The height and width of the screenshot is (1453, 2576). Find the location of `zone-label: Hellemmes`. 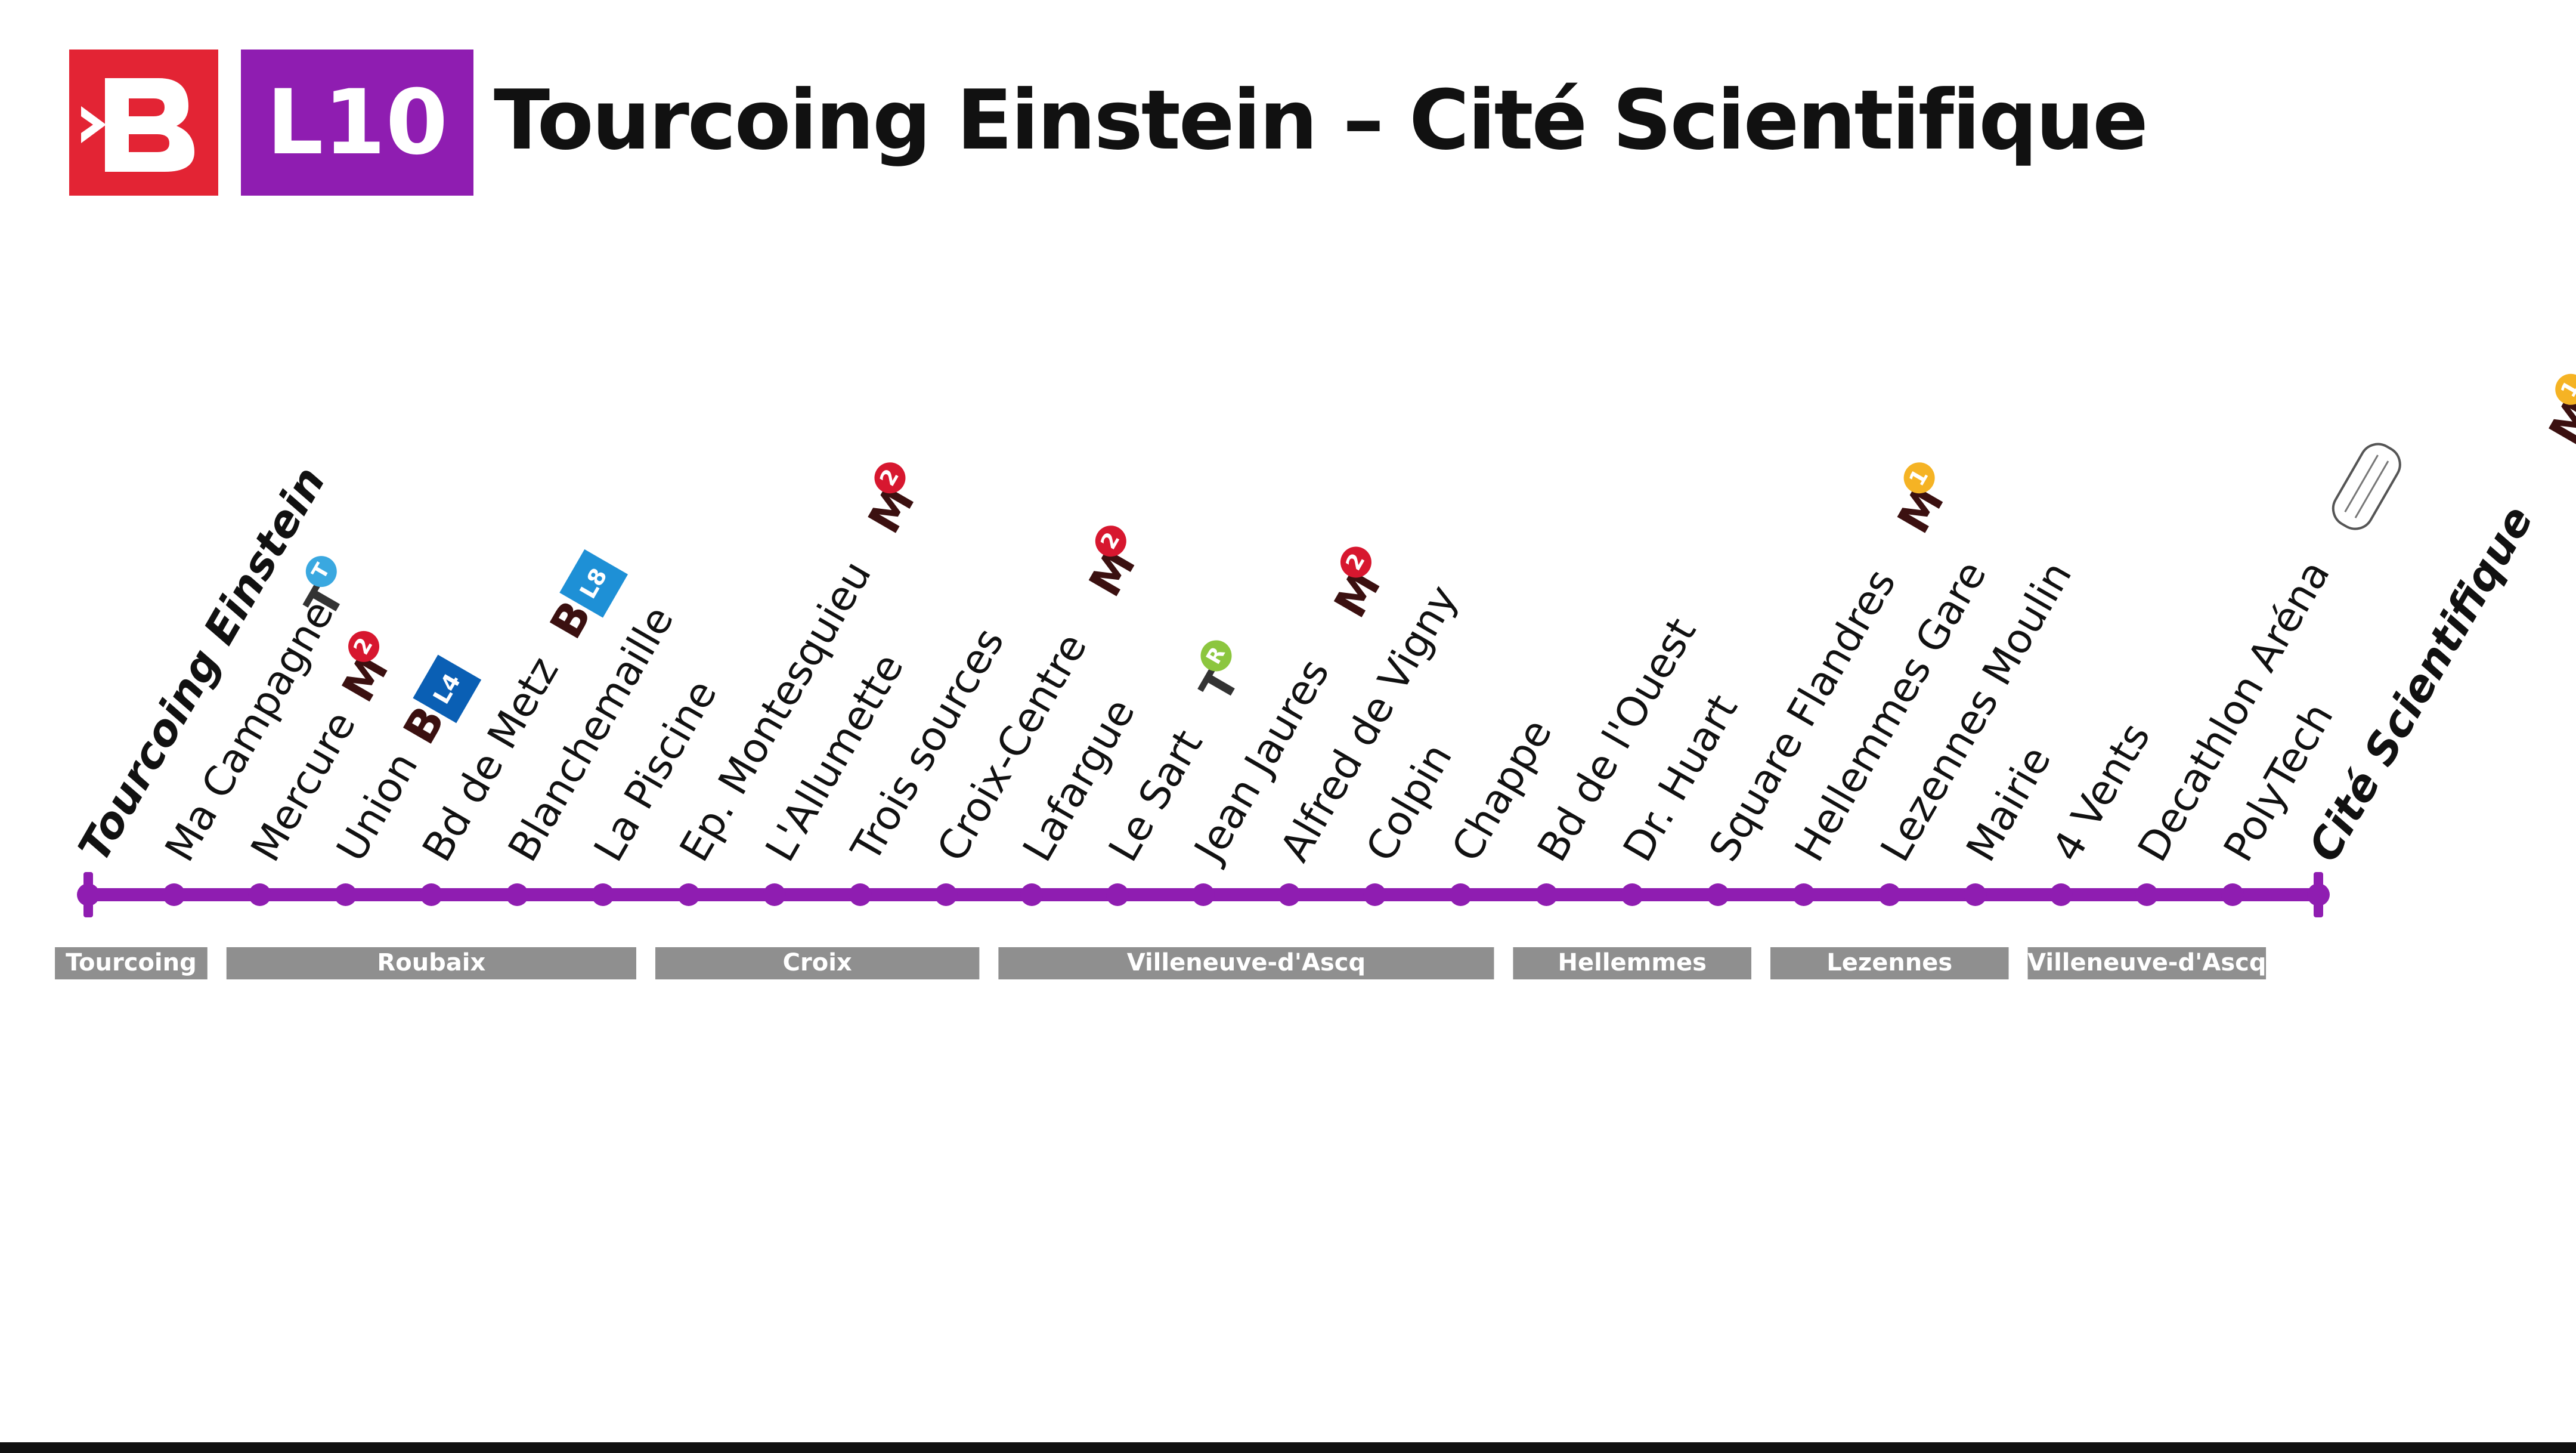

zone-label: Hellemmes is located at coordinates (1633, 962).